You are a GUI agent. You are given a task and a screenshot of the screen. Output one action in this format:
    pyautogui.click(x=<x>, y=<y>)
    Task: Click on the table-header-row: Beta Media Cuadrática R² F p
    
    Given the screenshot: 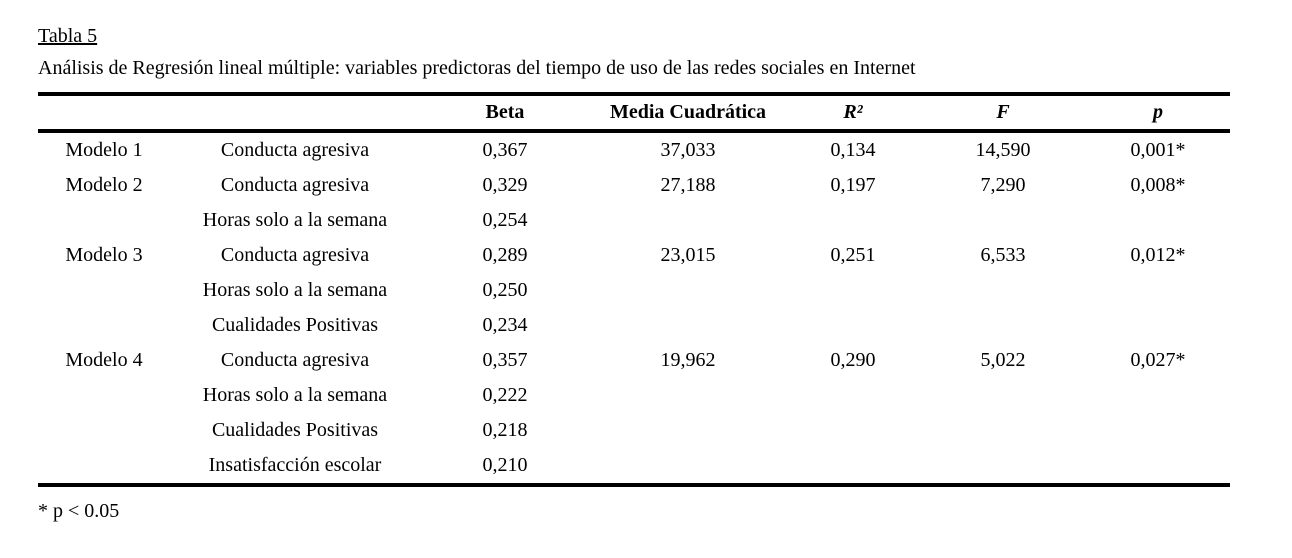 What is the action you would take?
    pyautogui.click(x=634, y=112)
    